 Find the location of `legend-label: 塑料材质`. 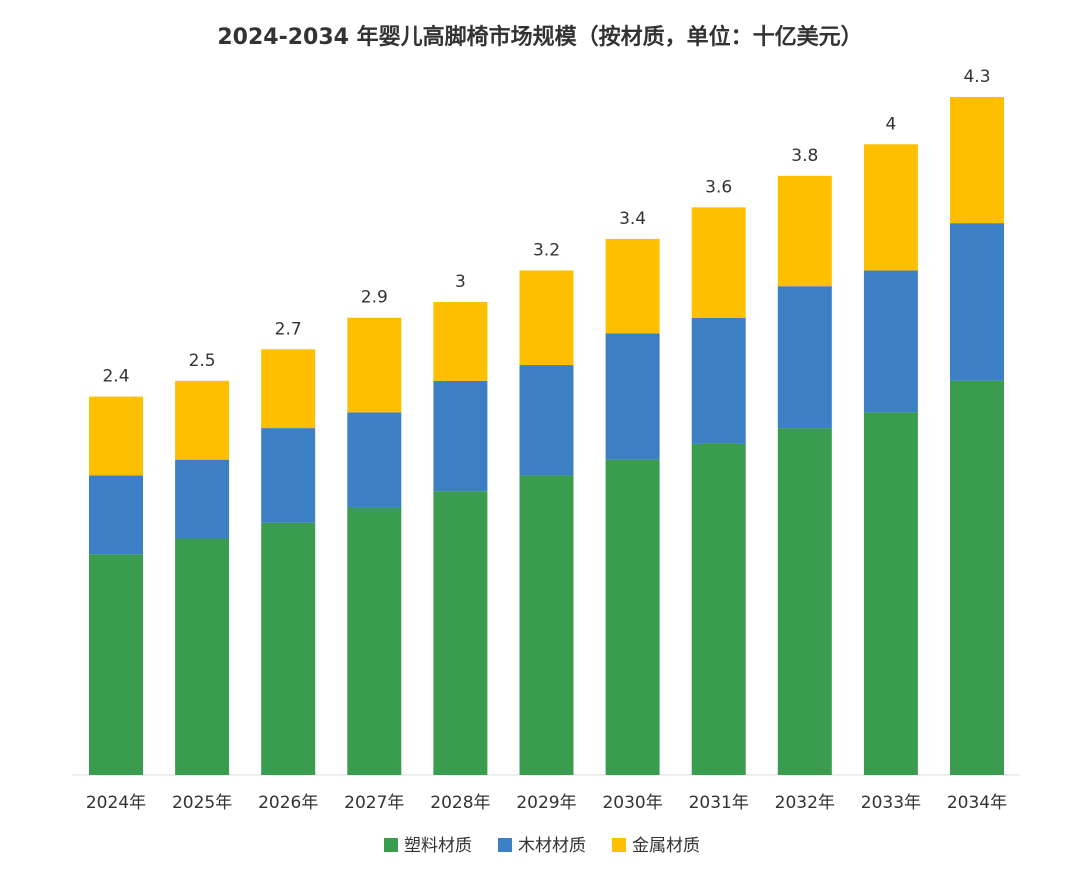

legend-label: 塑料材质 is located at coordinates (438, 846).